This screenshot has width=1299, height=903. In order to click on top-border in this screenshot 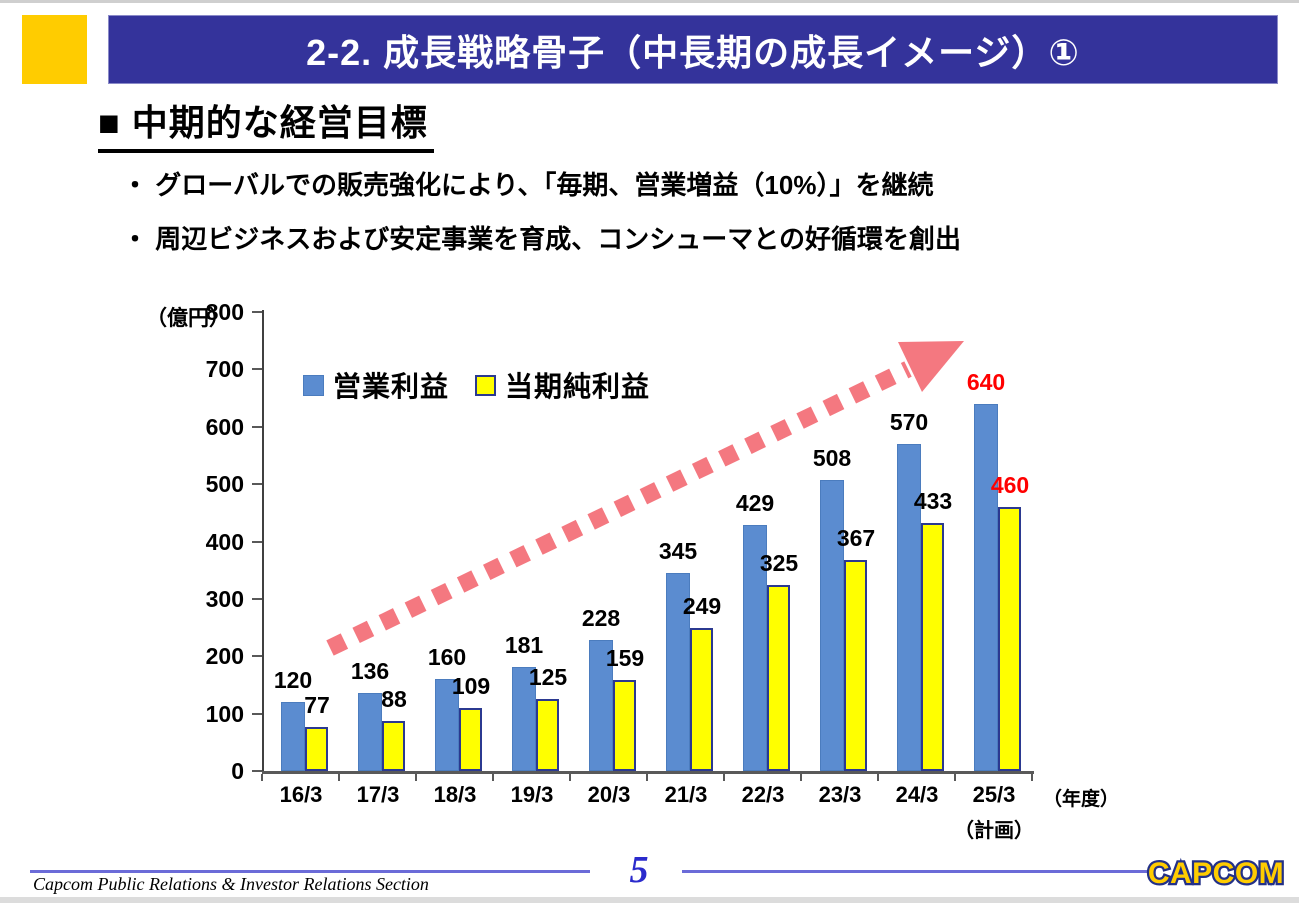, I will do `click(649, 1)`.